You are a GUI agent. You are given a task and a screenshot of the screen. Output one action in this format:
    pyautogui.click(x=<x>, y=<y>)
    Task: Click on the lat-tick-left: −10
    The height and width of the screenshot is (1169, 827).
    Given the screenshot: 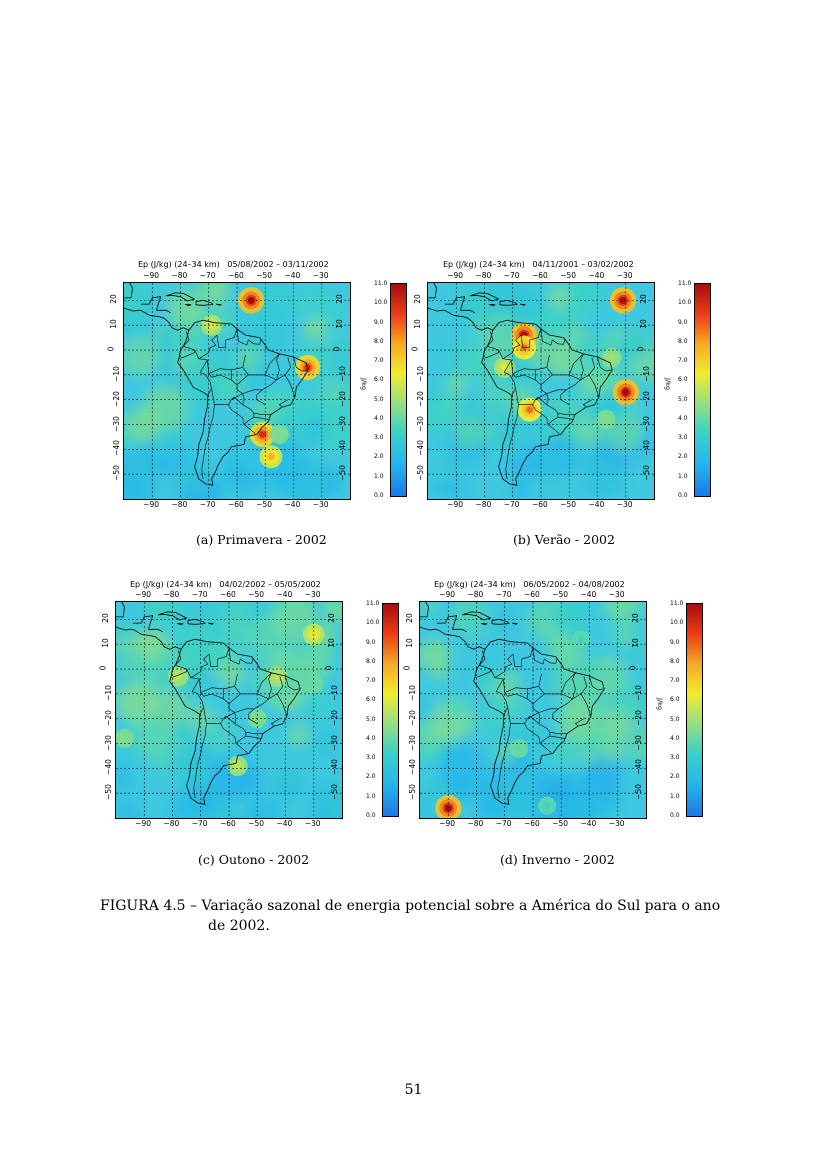 What is the action you would take?
    pyautogui.click(x=420, y=373)
    